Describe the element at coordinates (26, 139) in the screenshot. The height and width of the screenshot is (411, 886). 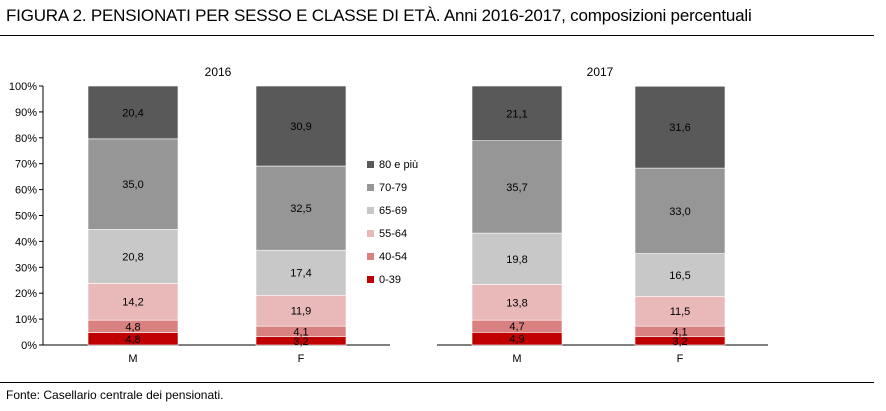
I see `y-tick-label: 80%` at that location.